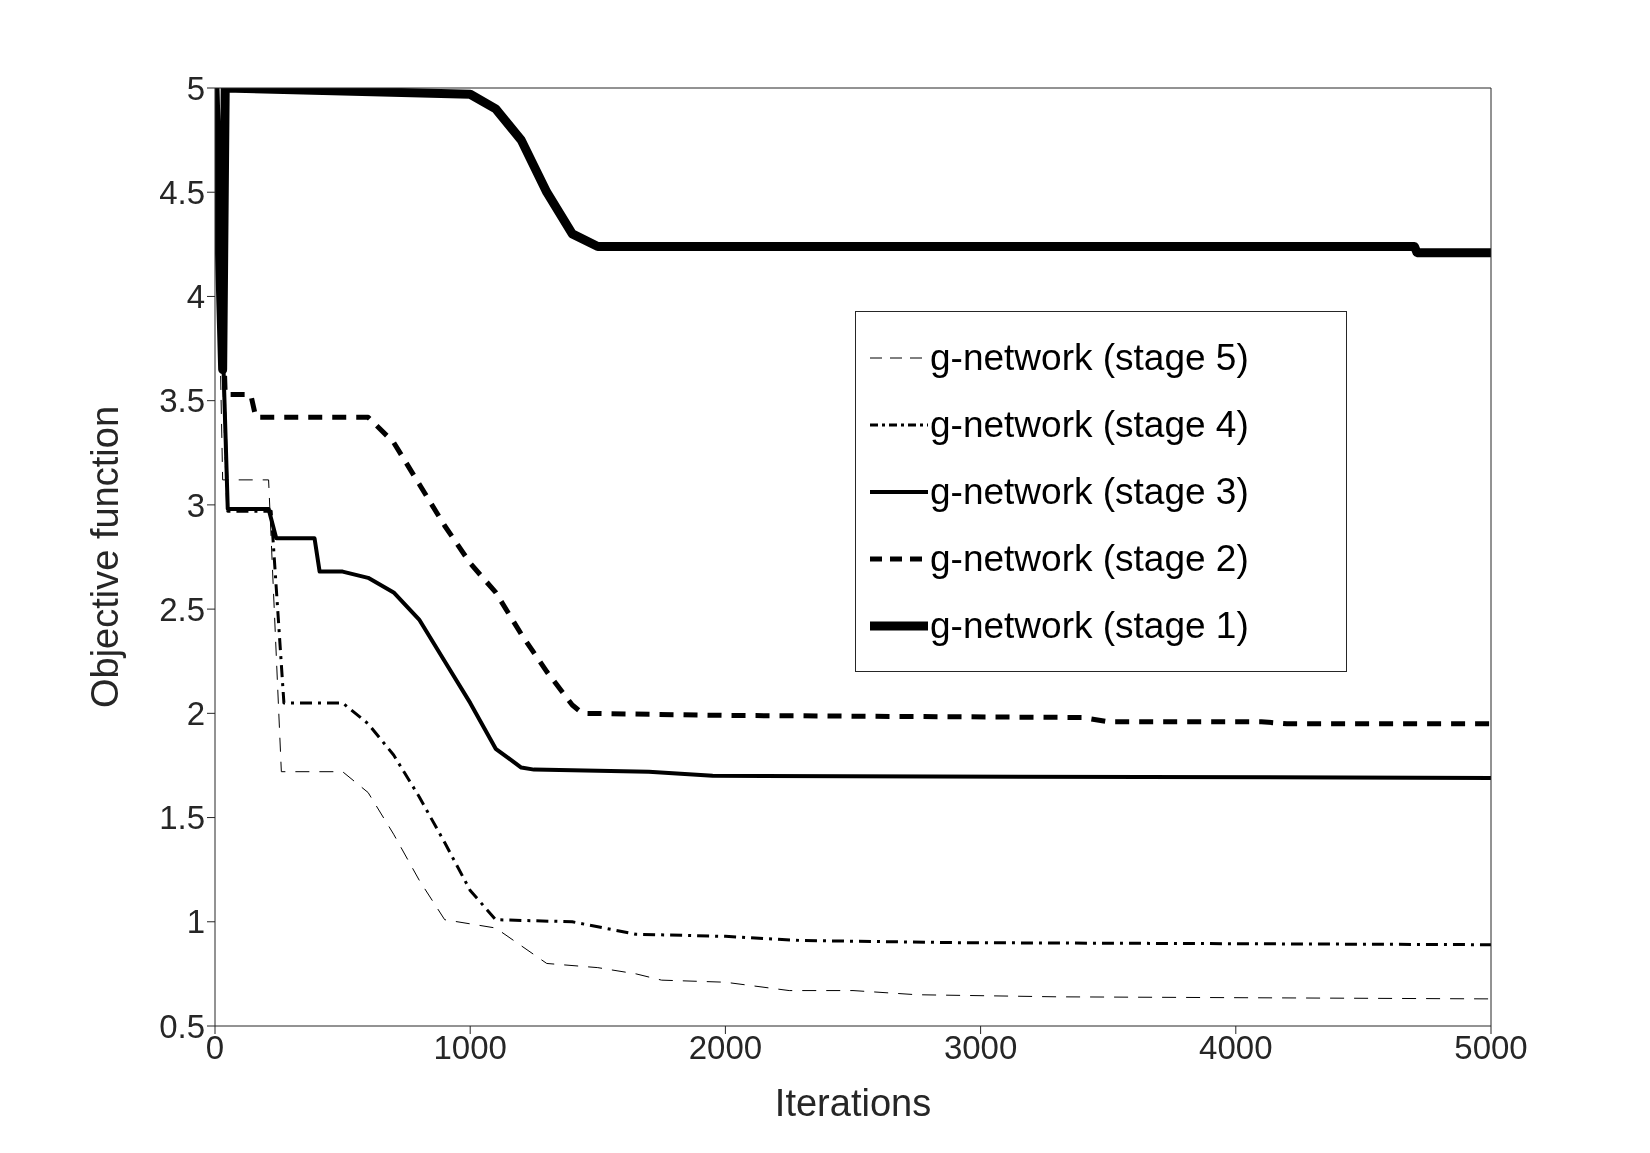 This screenshot has width=1650, height=1153. What do you see at coordinates (182, 818) in the screenshot?
I see `y-tick-label: 1.5` at bounding box center [182, 818].